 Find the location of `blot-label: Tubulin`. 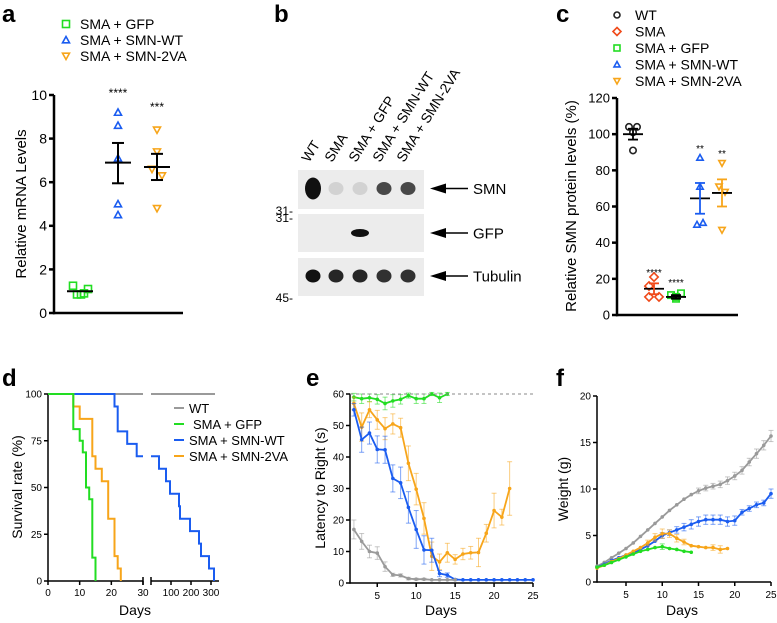

blot-label: Tubulin is located at coordinates (497, 277).